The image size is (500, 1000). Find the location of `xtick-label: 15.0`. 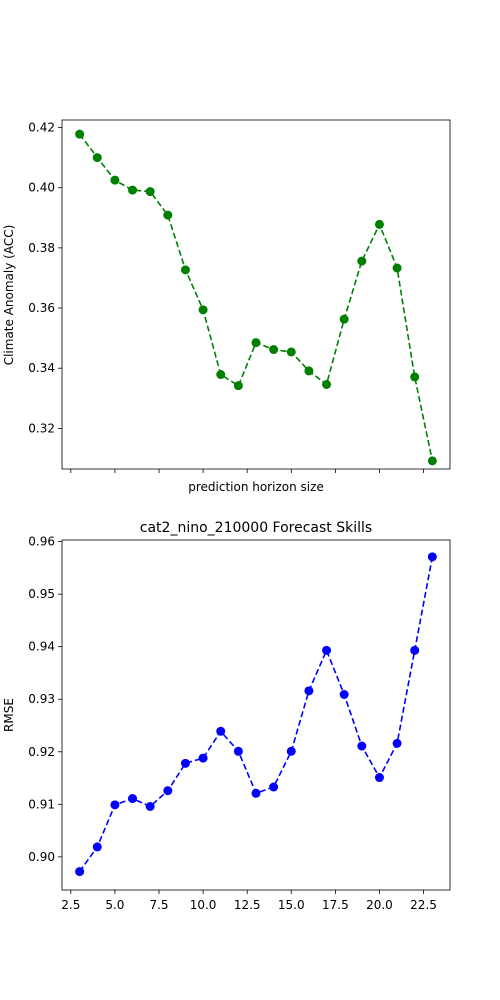

xtick-label: 15.0 is located at coordinates (291, 905).